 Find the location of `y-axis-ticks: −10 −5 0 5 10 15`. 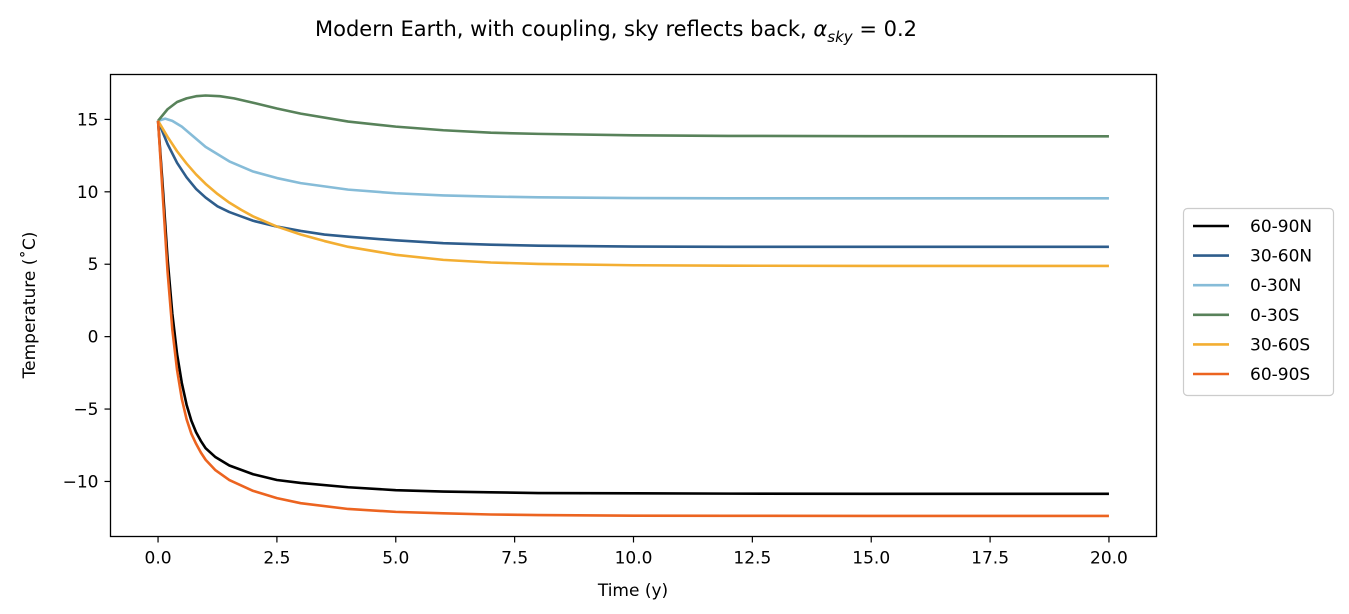

y-axis-ticks: −10 −5 0 5 10 15 is located at coordinates (87, 301).